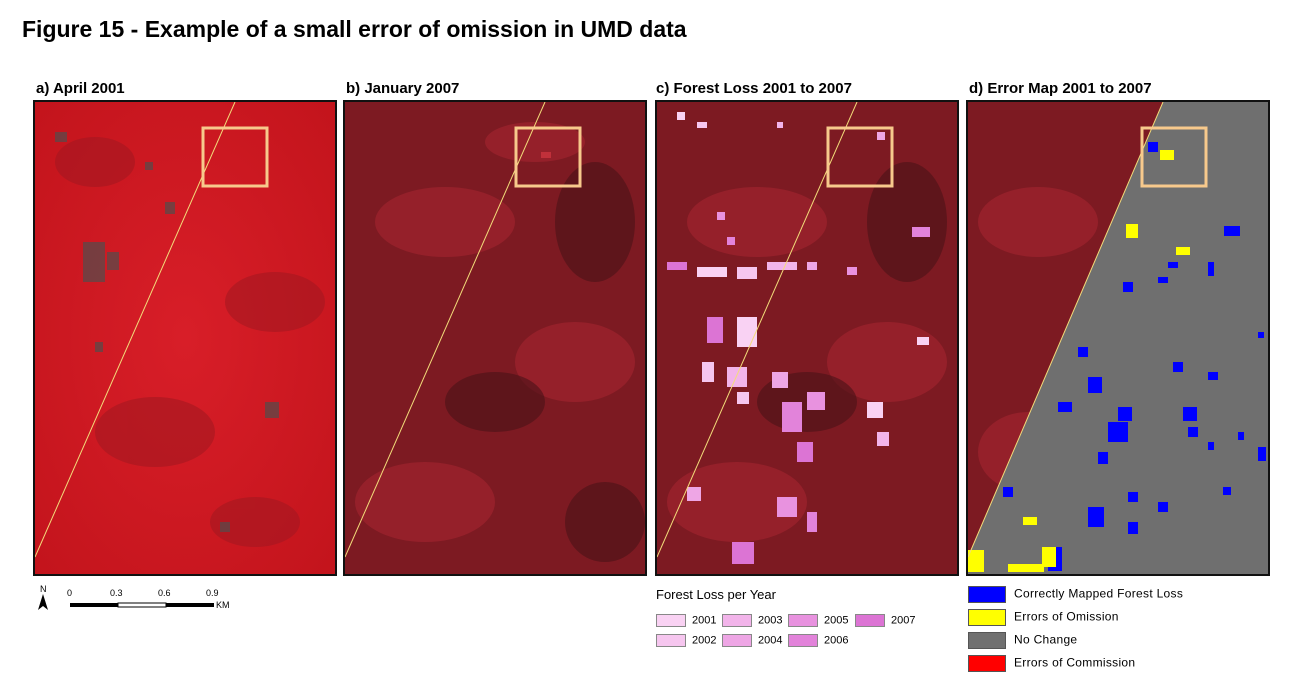 The width and height of the screenshot is (1308, 690). I want to click on forest-loss-legend-title: Forest Loss per Year, so click(716, 594).